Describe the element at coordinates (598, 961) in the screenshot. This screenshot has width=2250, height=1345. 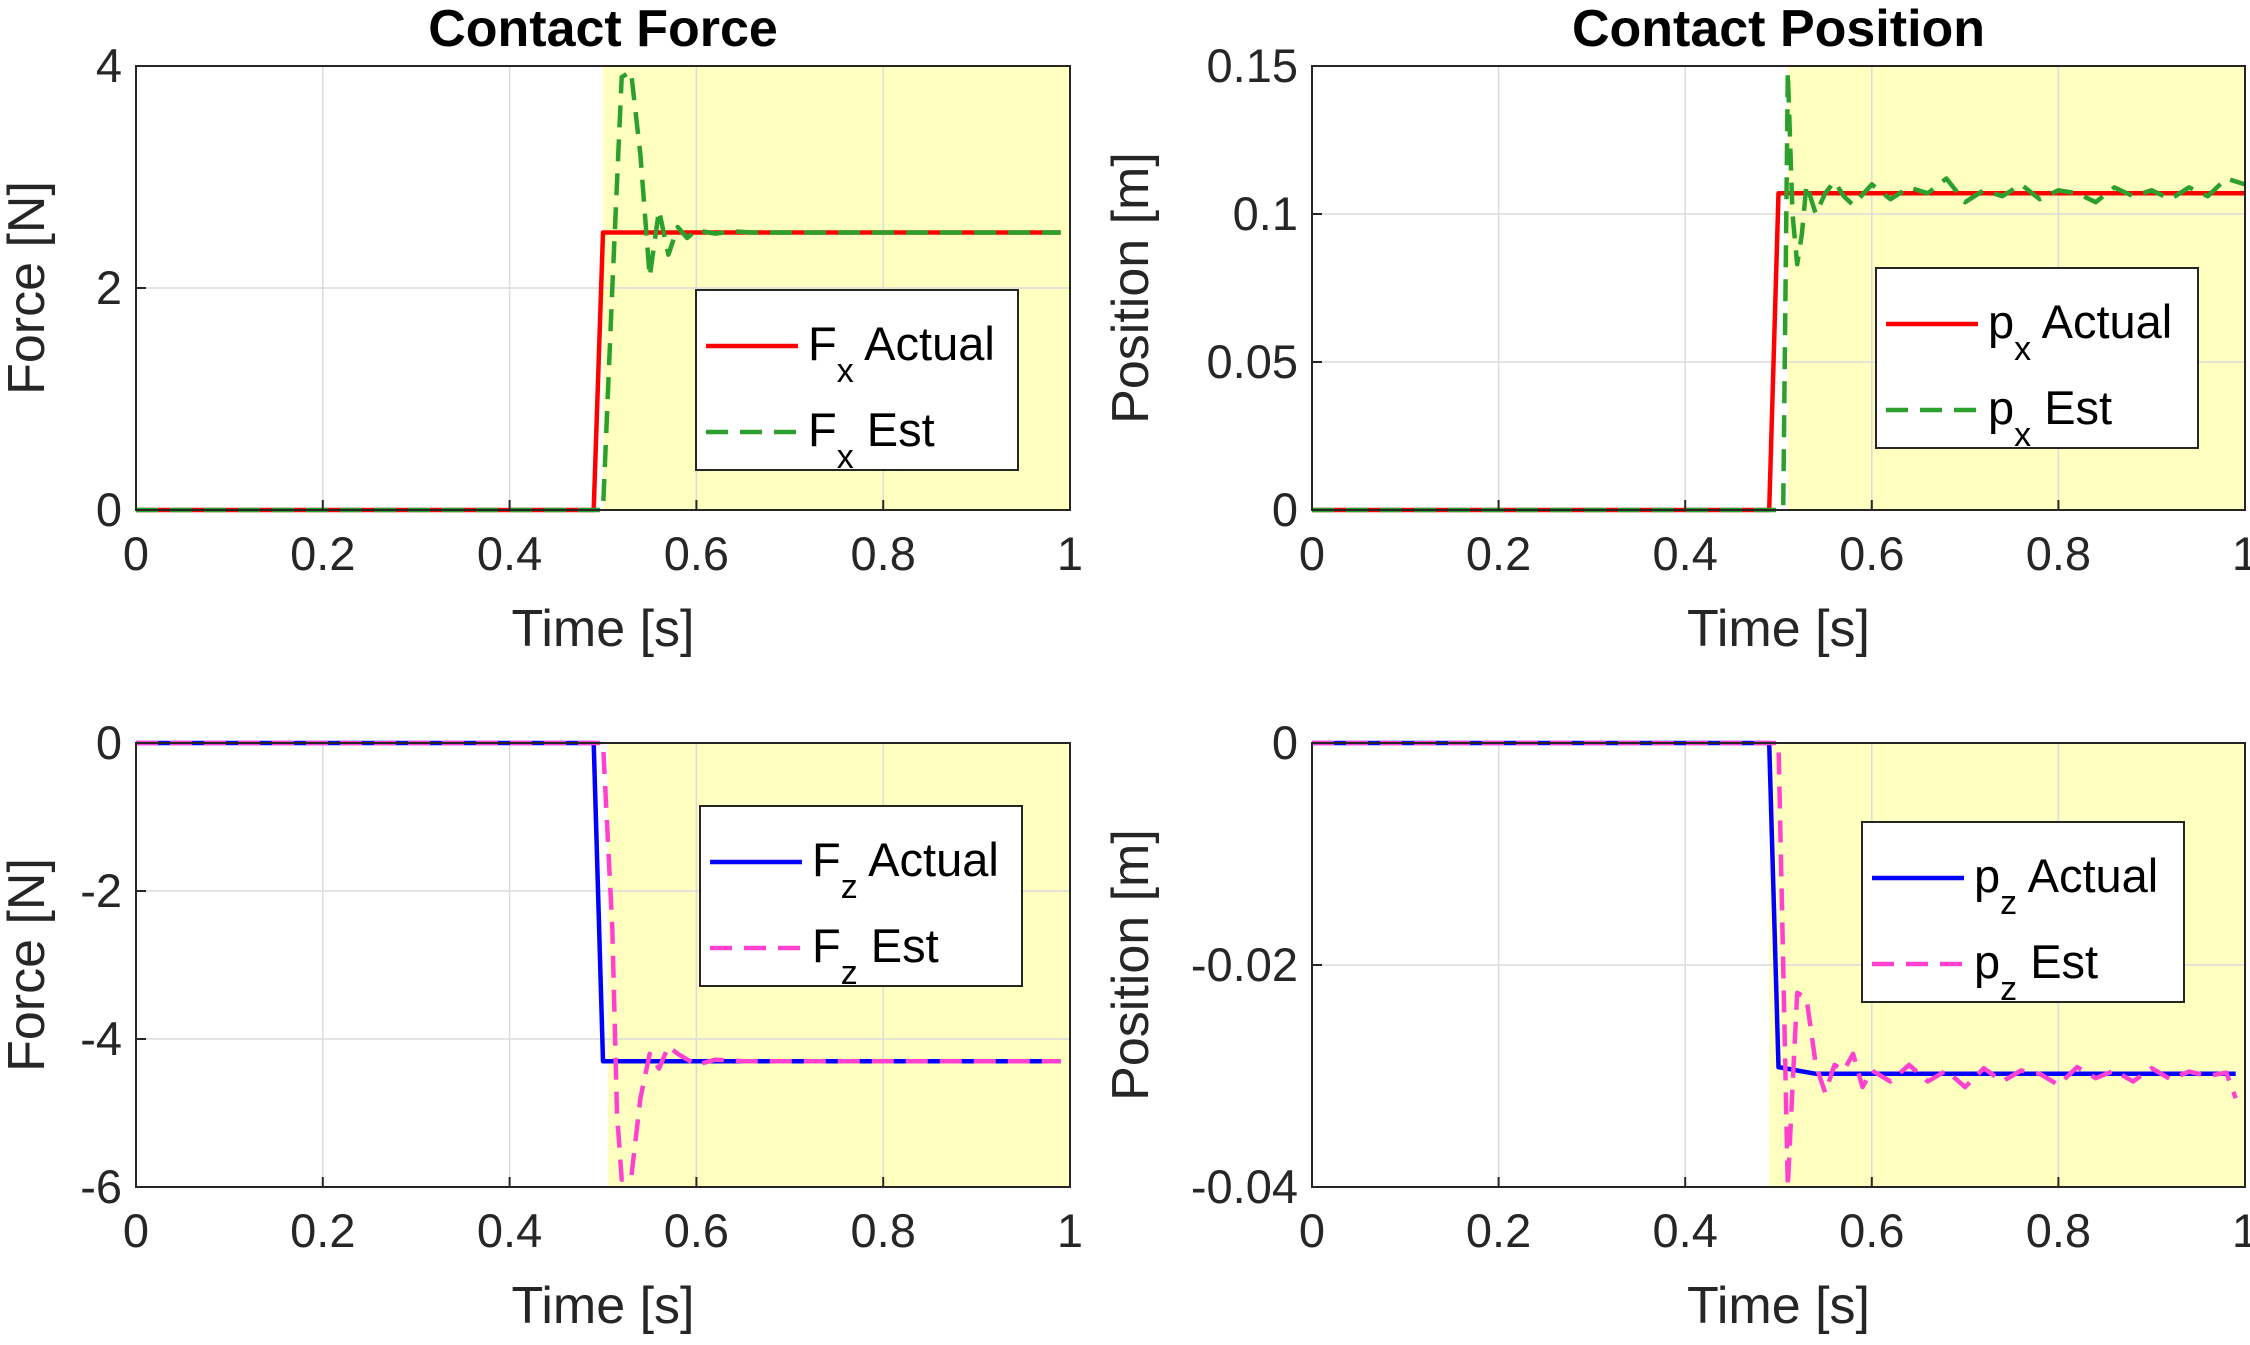
I see `series-line-f-z-est` at that location.